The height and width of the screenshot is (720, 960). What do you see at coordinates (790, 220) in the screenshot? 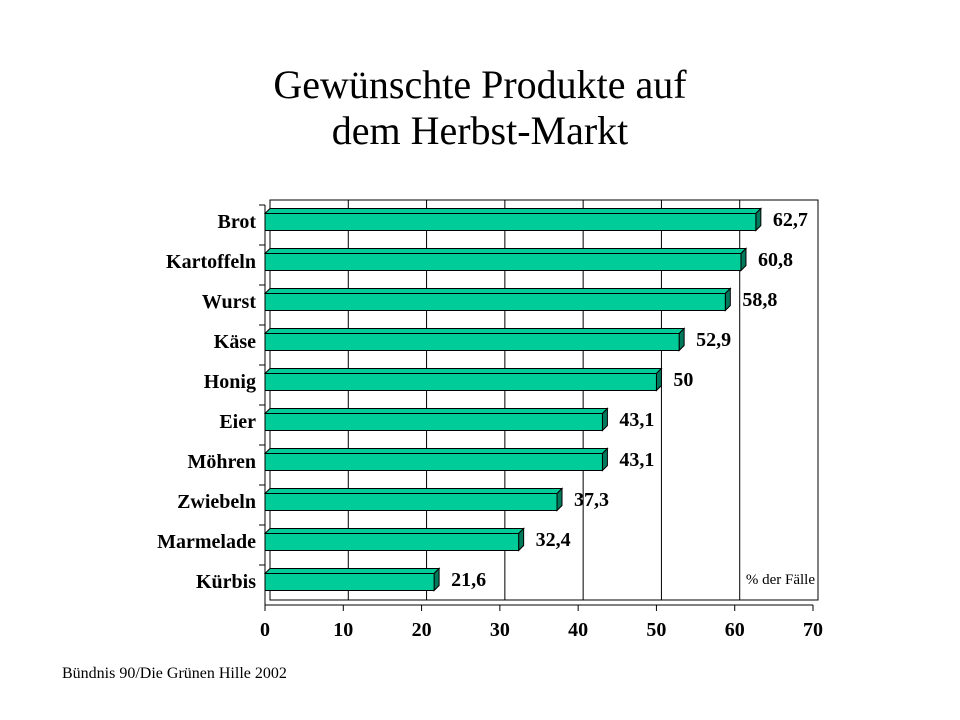
I see `data-label: 62,7` at bounding box center [790, 220].